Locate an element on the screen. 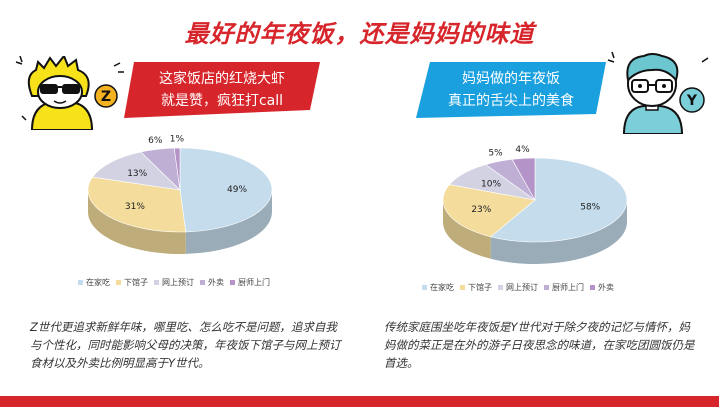 The image size is (719, 407). chart1-legend-item-2: 网上预订 is located at coordinates (518, 287).